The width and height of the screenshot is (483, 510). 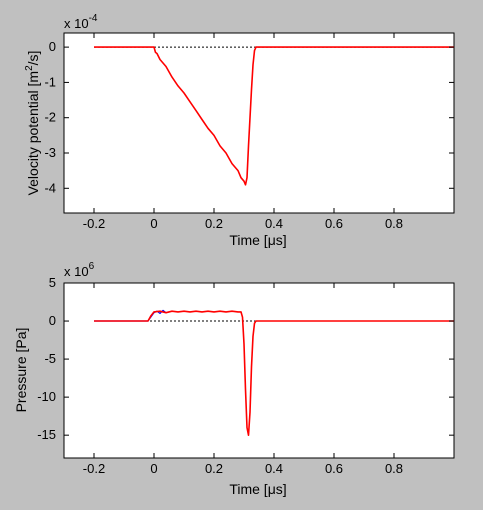 What do you see at coordinates (257, 489) in the screenshot?
I see `x-axis-label-bottom: Time [μs]` at bounding box center [257, 489].